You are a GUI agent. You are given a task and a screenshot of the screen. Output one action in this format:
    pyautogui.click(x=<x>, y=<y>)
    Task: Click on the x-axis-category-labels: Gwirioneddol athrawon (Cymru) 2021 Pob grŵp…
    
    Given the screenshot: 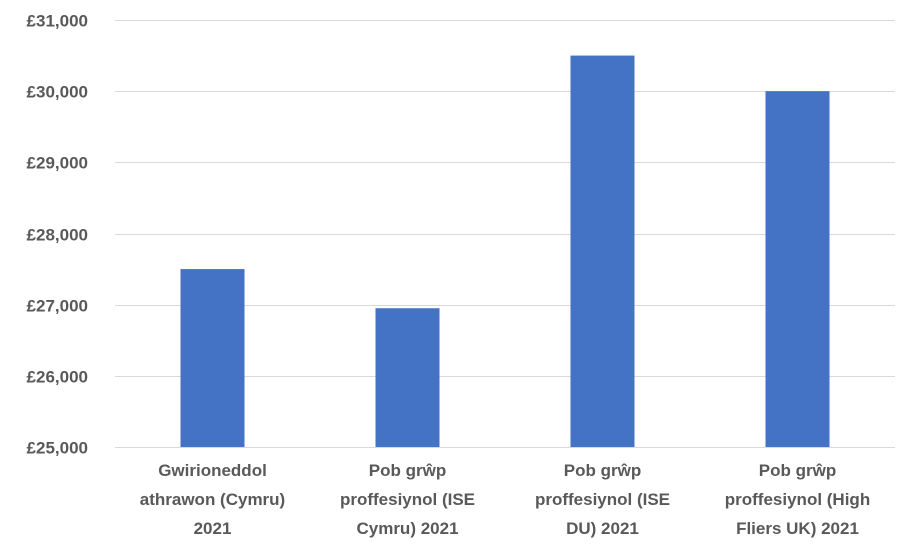 What is the action you would take?
    pyautogui.click(x=505, y=499)
    